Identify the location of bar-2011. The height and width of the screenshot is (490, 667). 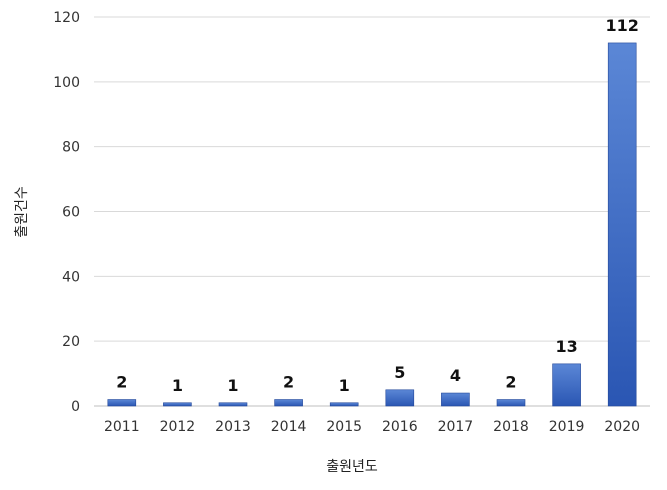
(122, 403).